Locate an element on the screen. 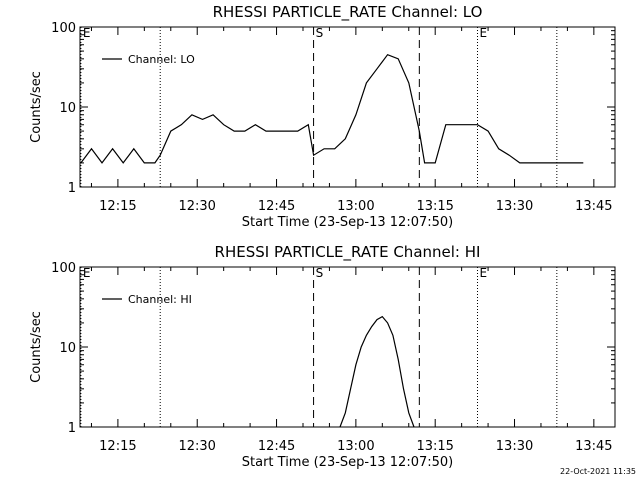  legend-label: Channel: HI is located at coordinates (160, 299).